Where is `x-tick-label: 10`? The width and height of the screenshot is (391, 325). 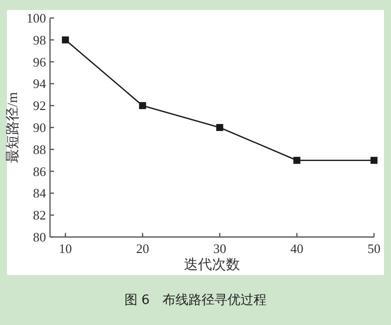
x-tick-label: 10 is located at coordinates (65, 248).